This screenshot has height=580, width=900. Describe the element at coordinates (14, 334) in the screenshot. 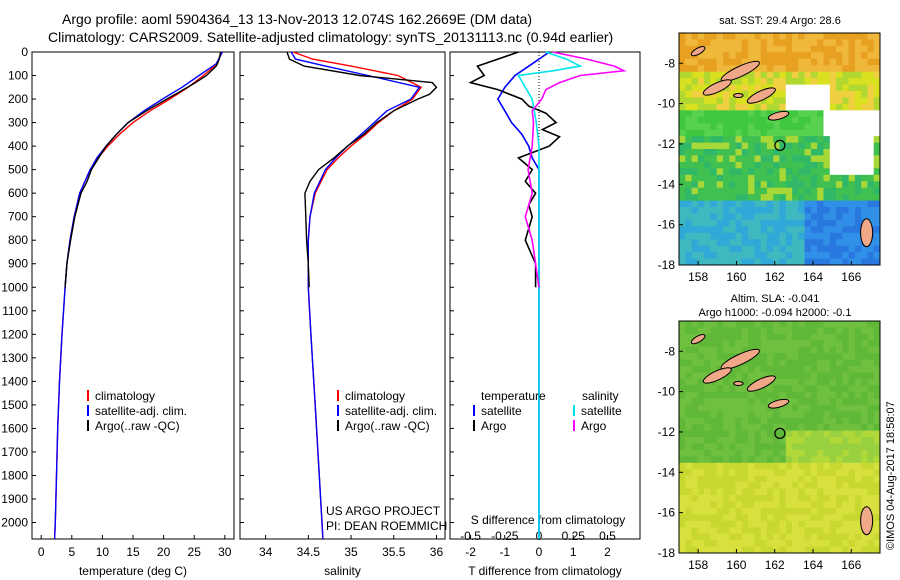

I see `temp-ytick-label: 1200` at that location.